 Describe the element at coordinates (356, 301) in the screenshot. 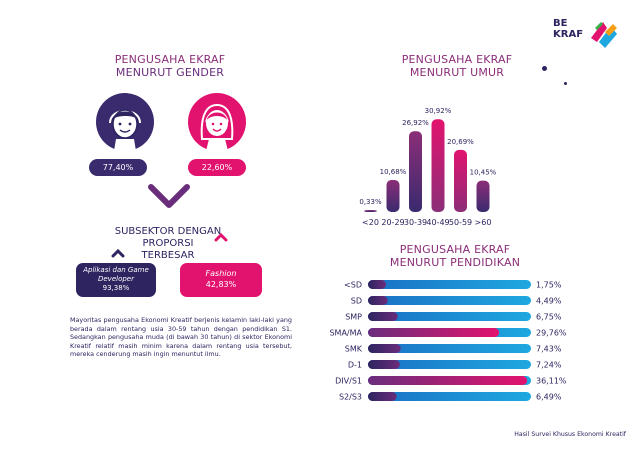

I see `edu-category-label: SD` at that location.